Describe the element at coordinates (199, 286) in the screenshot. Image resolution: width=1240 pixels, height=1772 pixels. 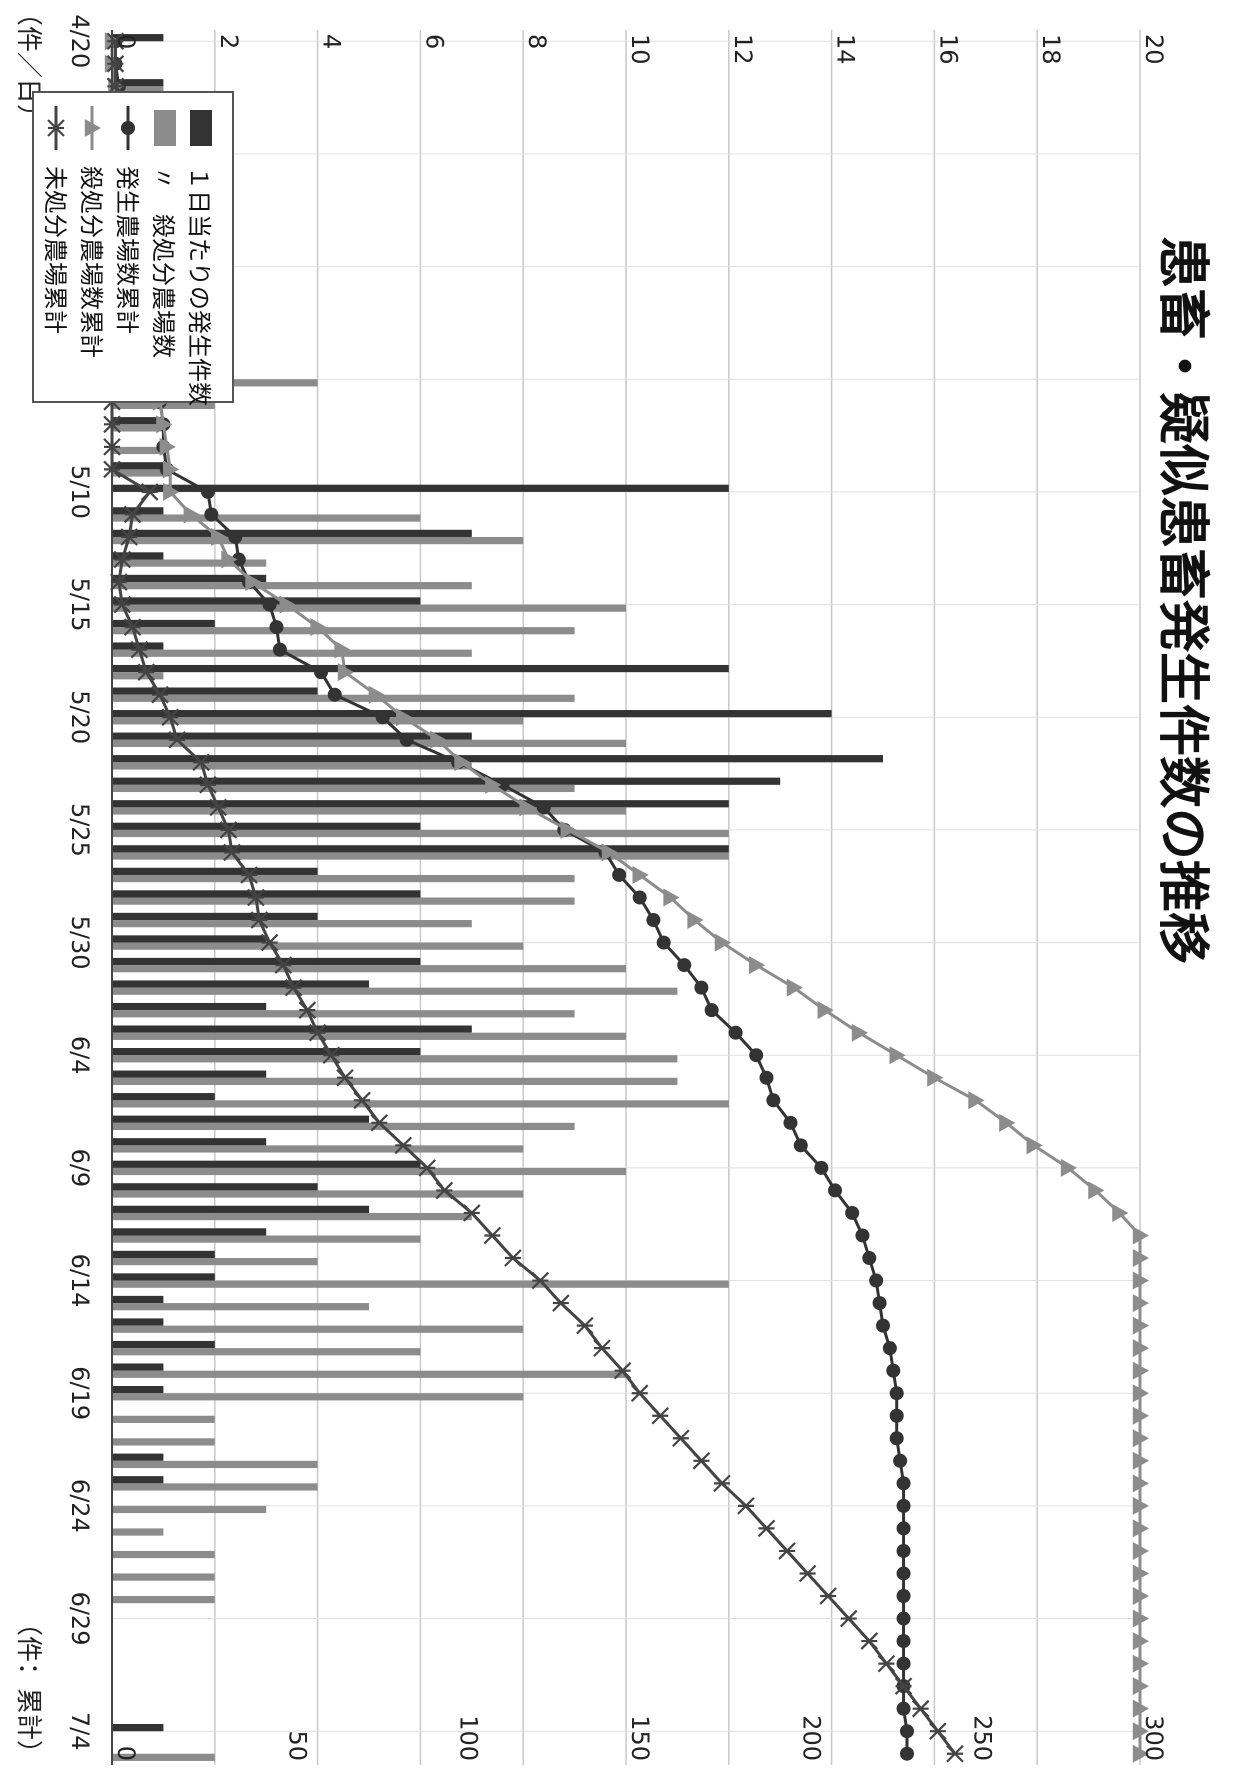
I see `legend-label: １日当たりの発生件数` at that location.